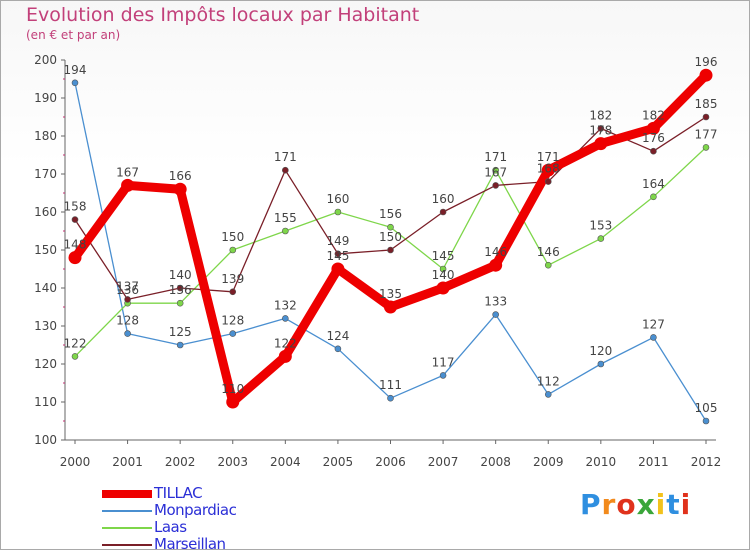 This screenshot has width=750, height=553. I want to click on data-label-marseillan: 137, so click(127, 286).